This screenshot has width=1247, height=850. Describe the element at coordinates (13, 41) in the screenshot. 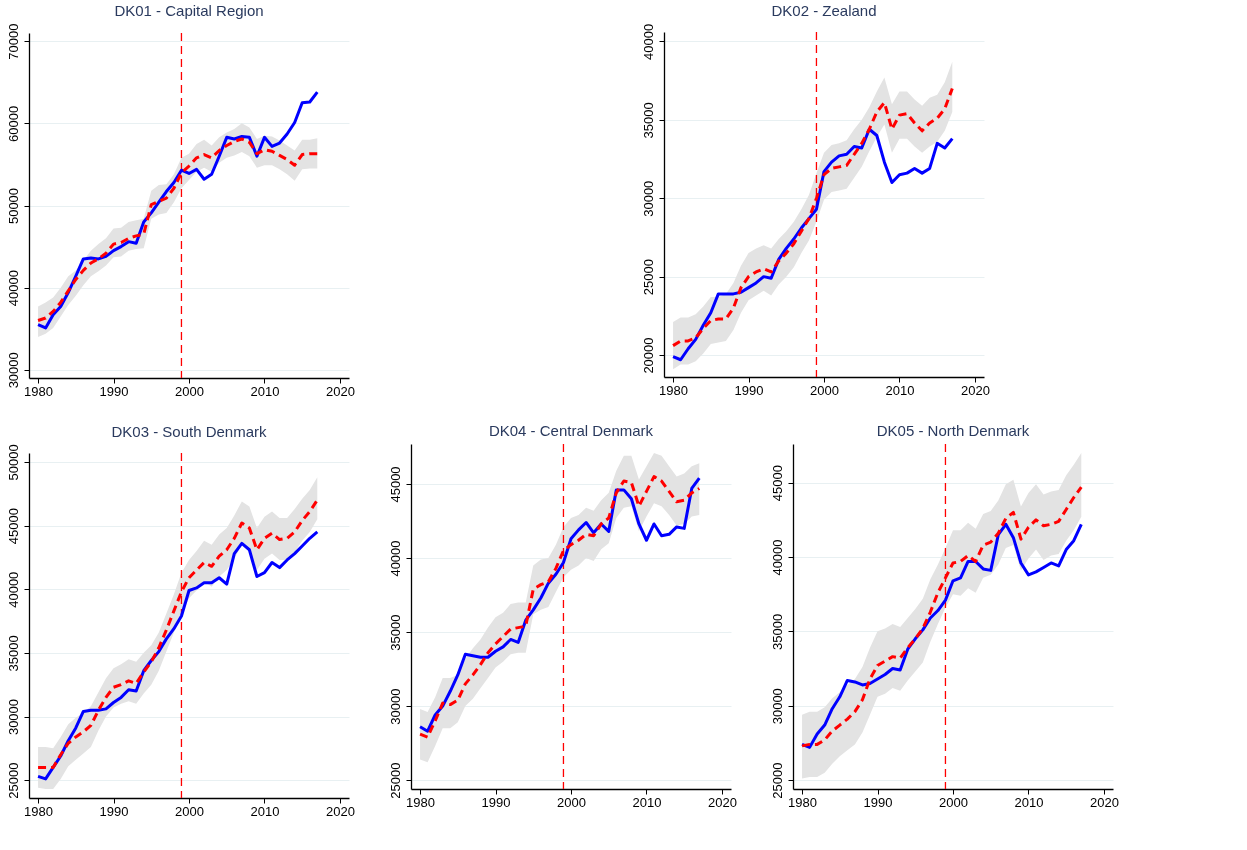

I see `y-tick-label: 70000` at that location.